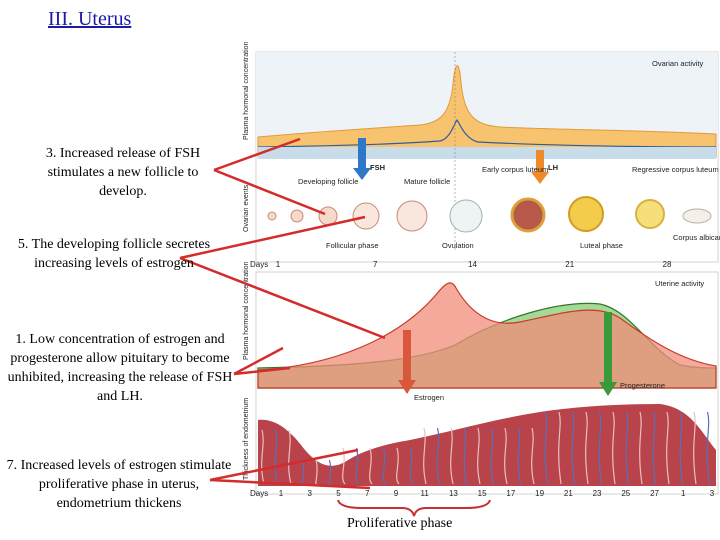 The image size is (720, 540). I want to click on ovarian-day-1: 7, so click(375, 264).